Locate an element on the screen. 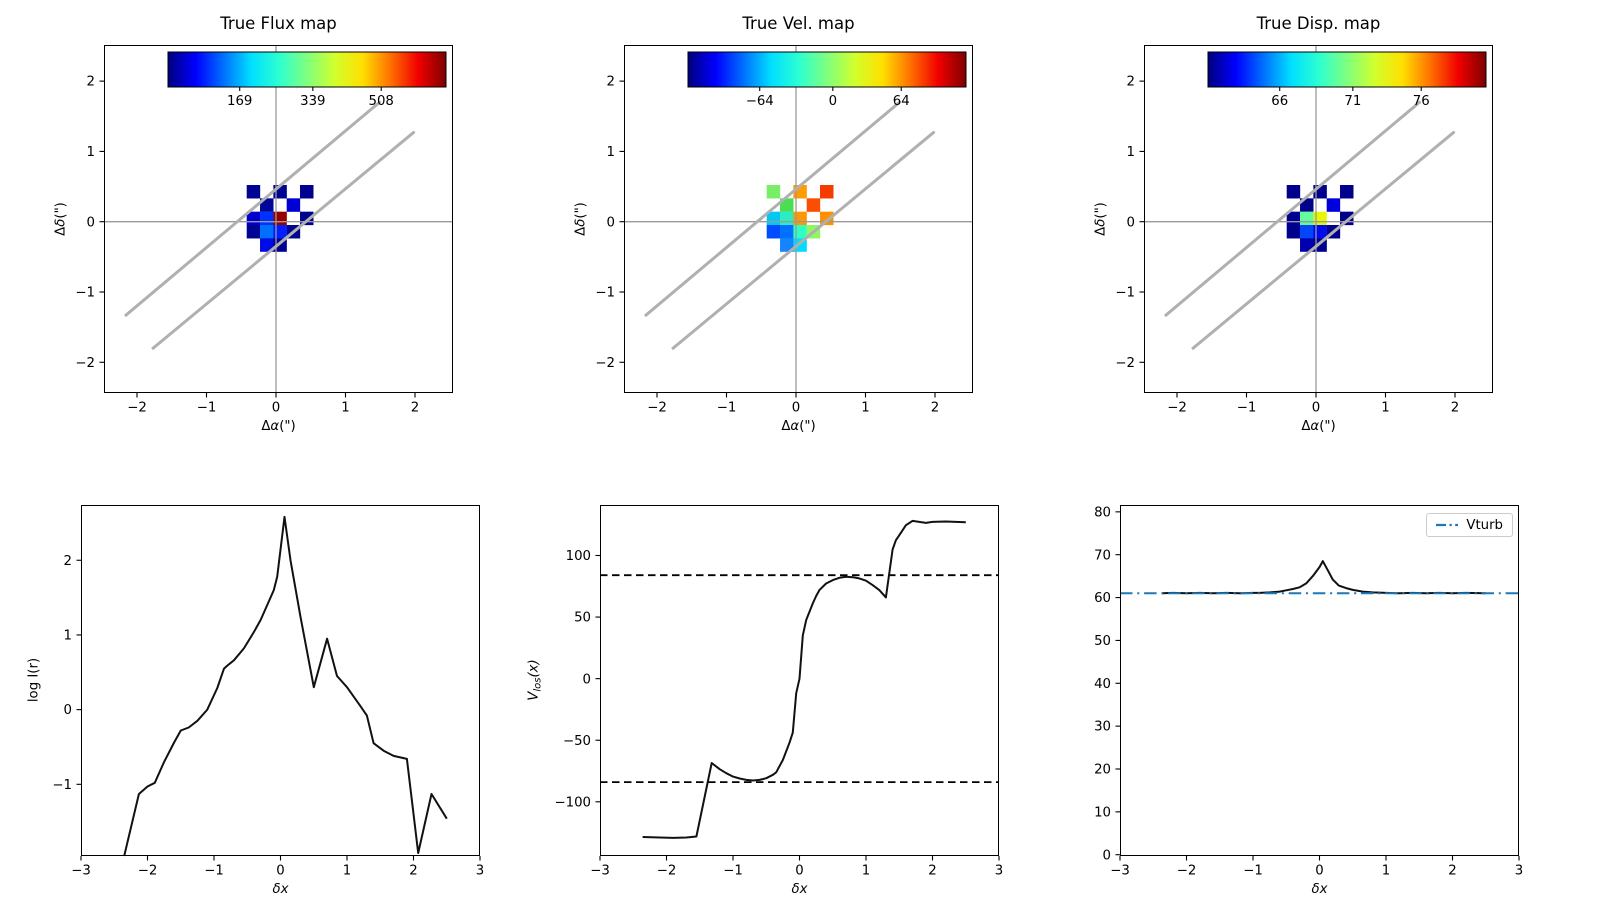 This screenshot has height=900, width=1600. intensity-profile-ylabel: log I(r) is located at coordinates (34, 680).